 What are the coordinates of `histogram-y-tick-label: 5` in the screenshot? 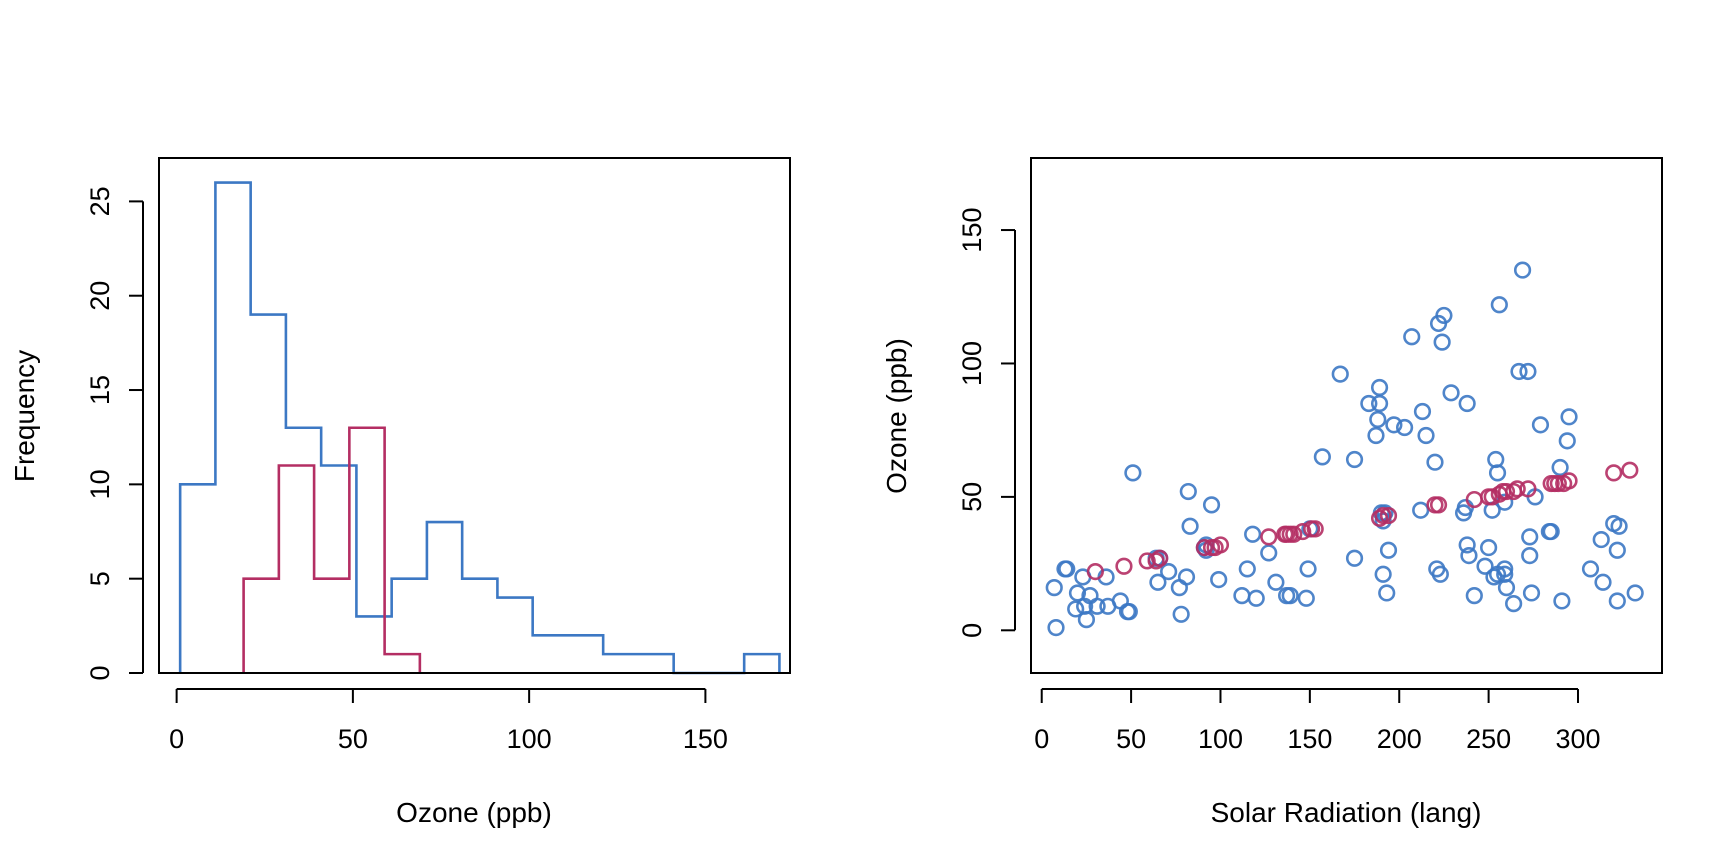 It's located at (100, 578).